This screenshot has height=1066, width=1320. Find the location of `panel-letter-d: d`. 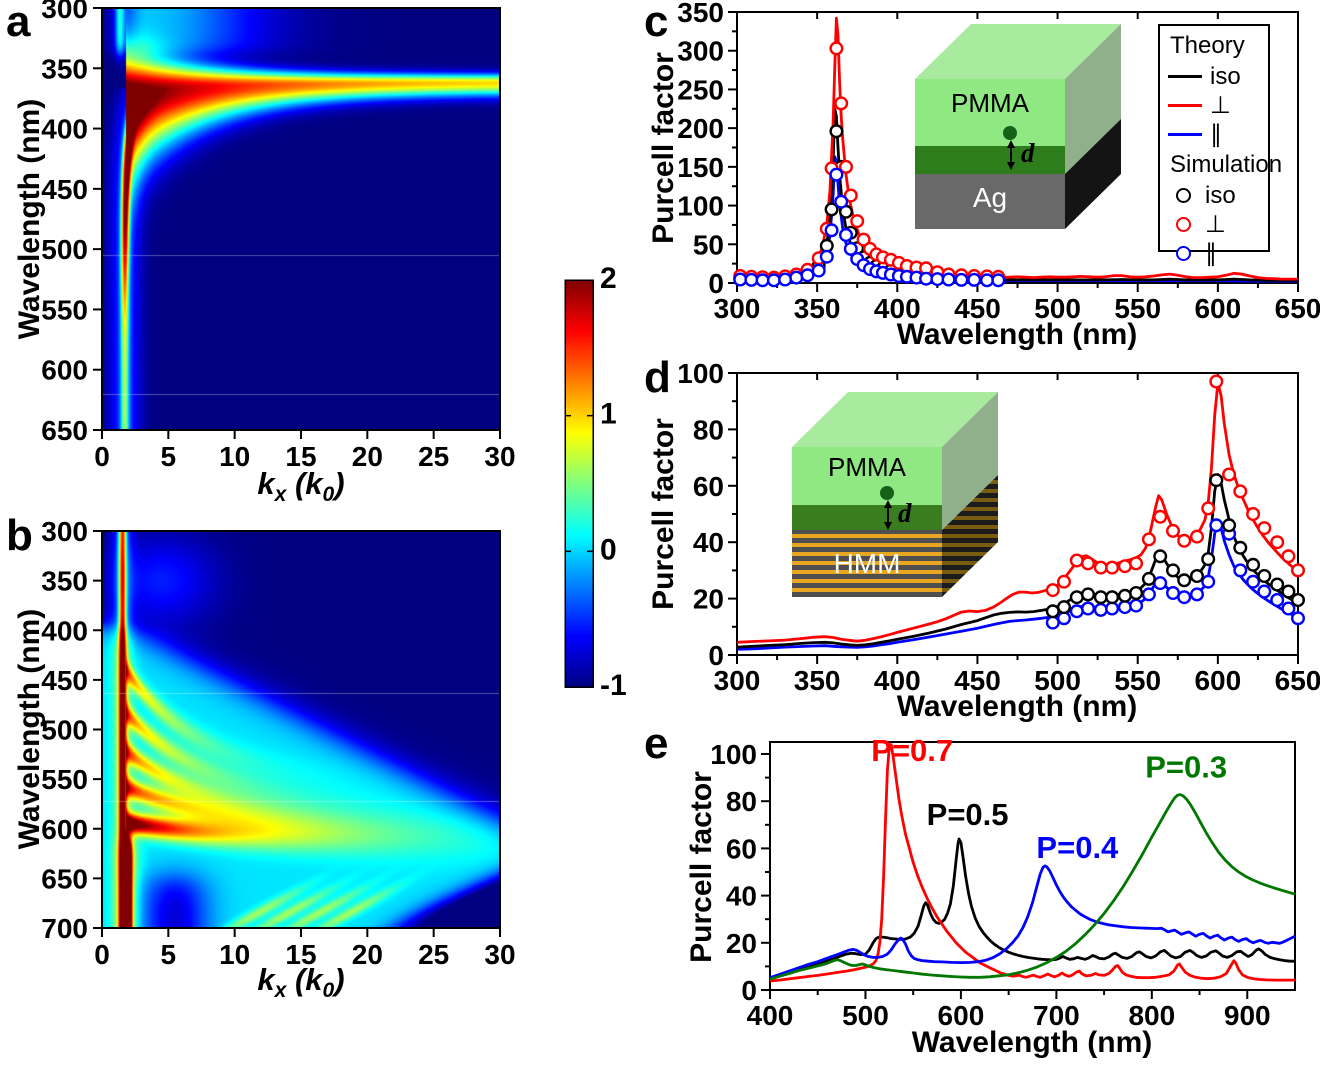

panel-letter-d: d is located at coordinates (657, 377).